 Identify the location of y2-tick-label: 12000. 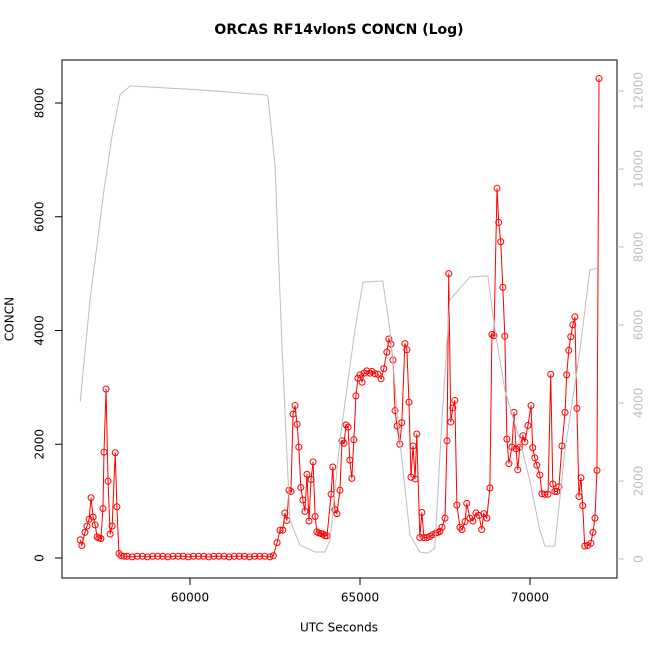
(639, 91).